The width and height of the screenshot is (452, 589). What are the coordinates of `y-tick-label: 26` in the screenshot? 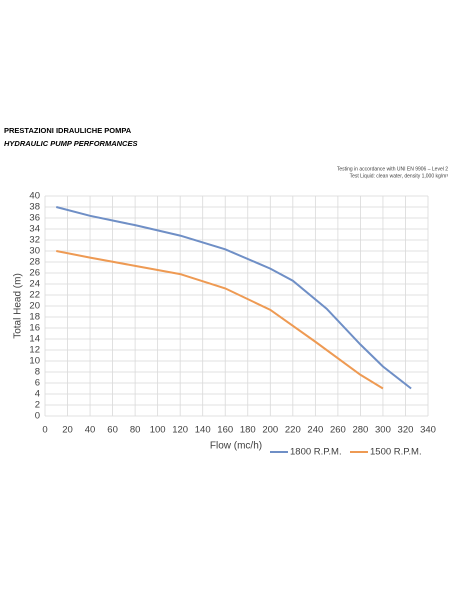 It's located at (34, 273).